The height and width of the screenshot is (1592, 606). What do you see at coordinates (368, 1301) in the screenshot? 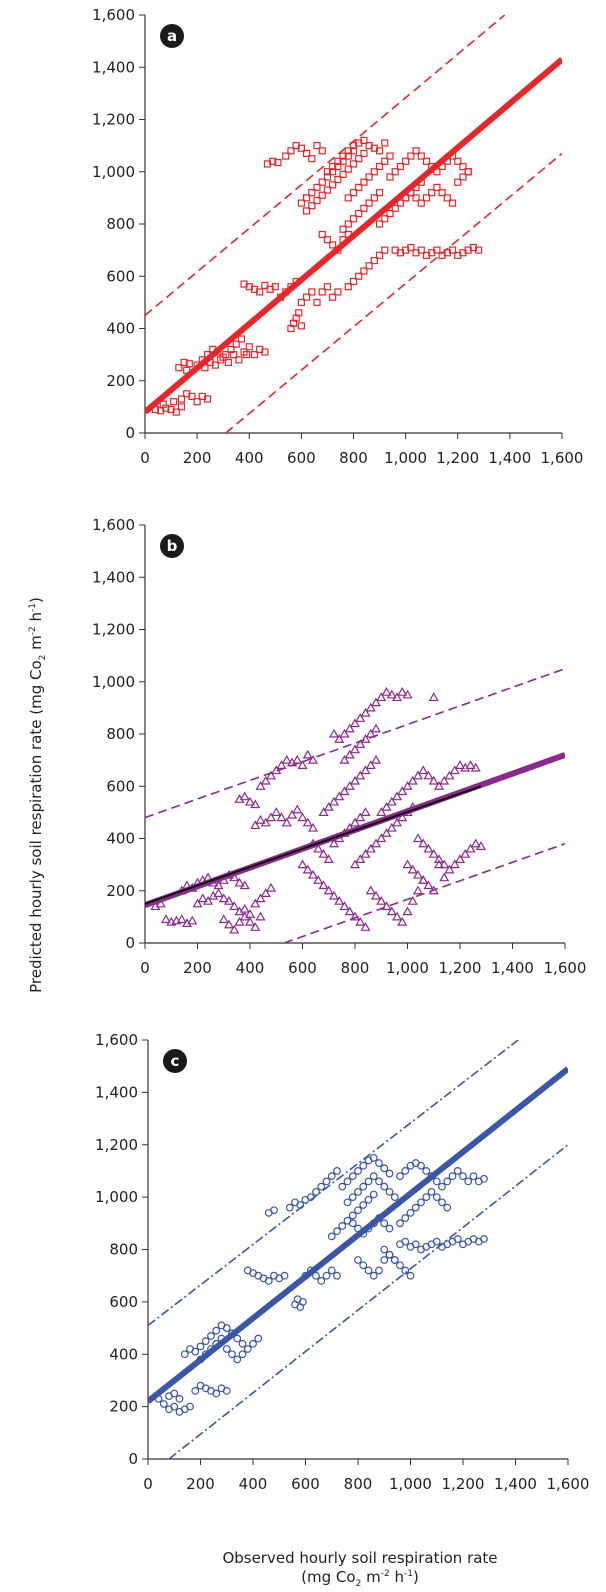
I see `panel-c-lower-bound-line` at bounding box center [368, 1301].